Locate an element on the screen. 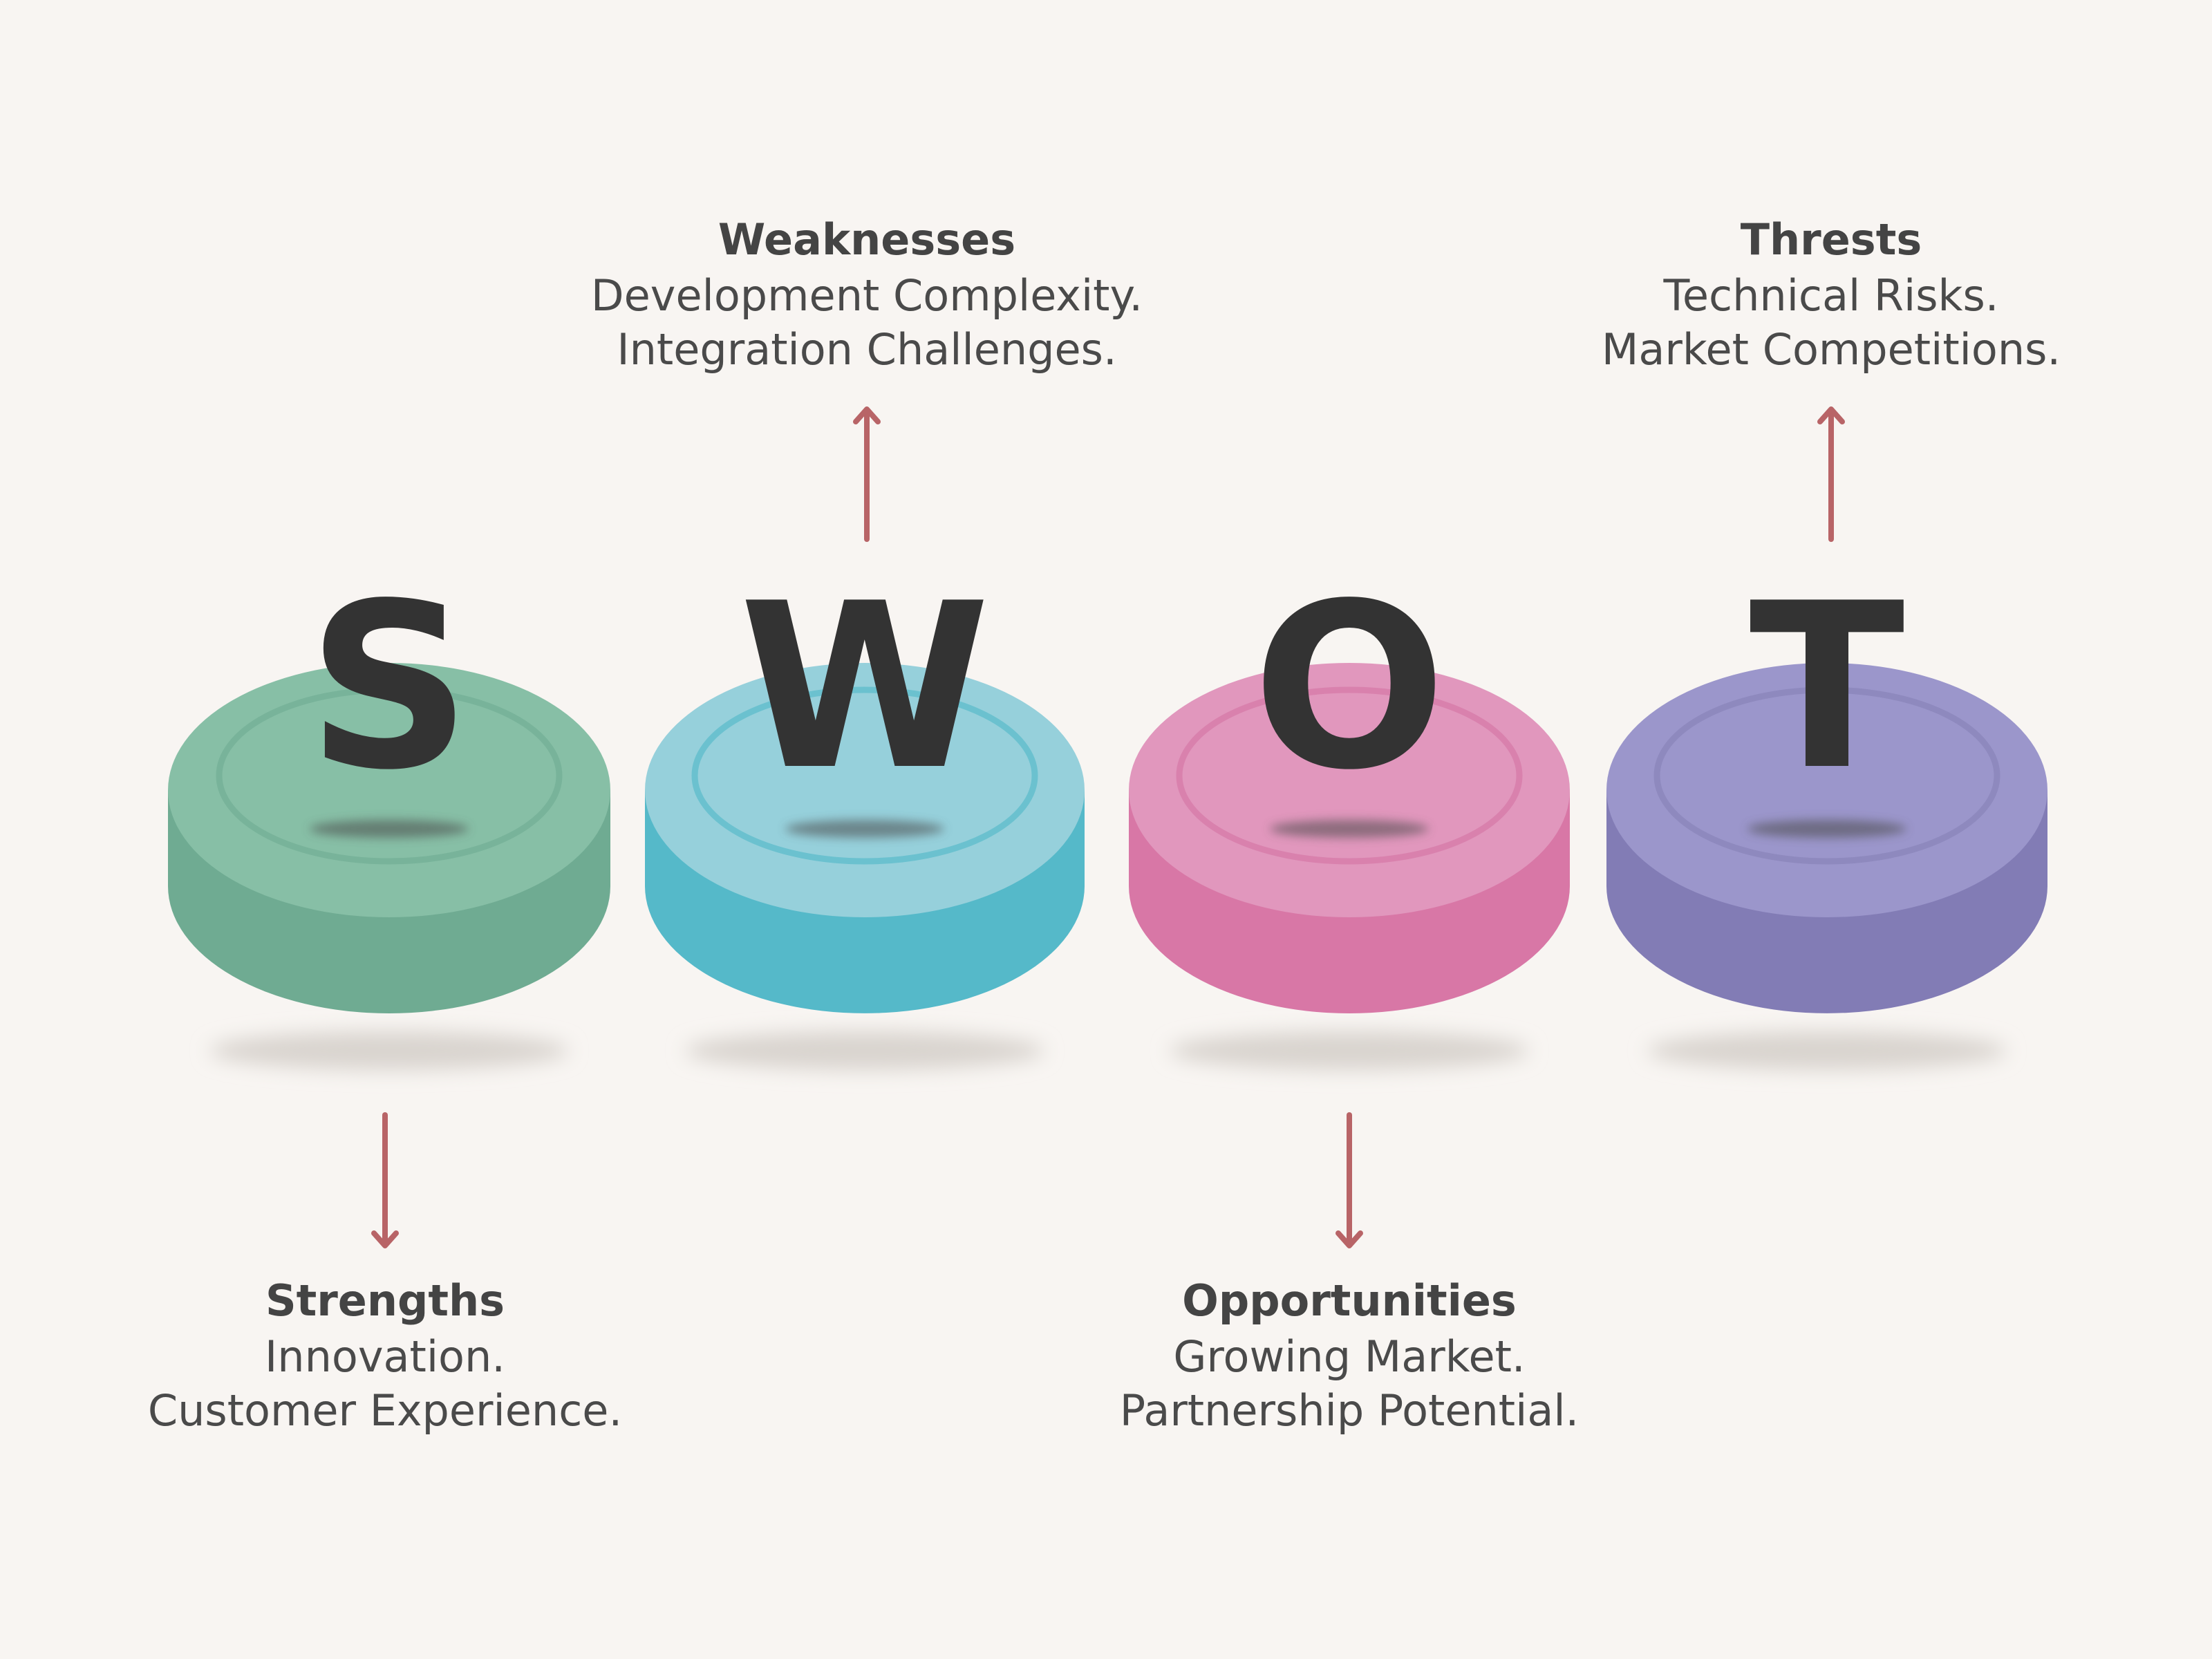 The height and width of the screenshot is (1659, 2212). threats-line-1: Technical Risks. is located at coordinates (1831, 296).